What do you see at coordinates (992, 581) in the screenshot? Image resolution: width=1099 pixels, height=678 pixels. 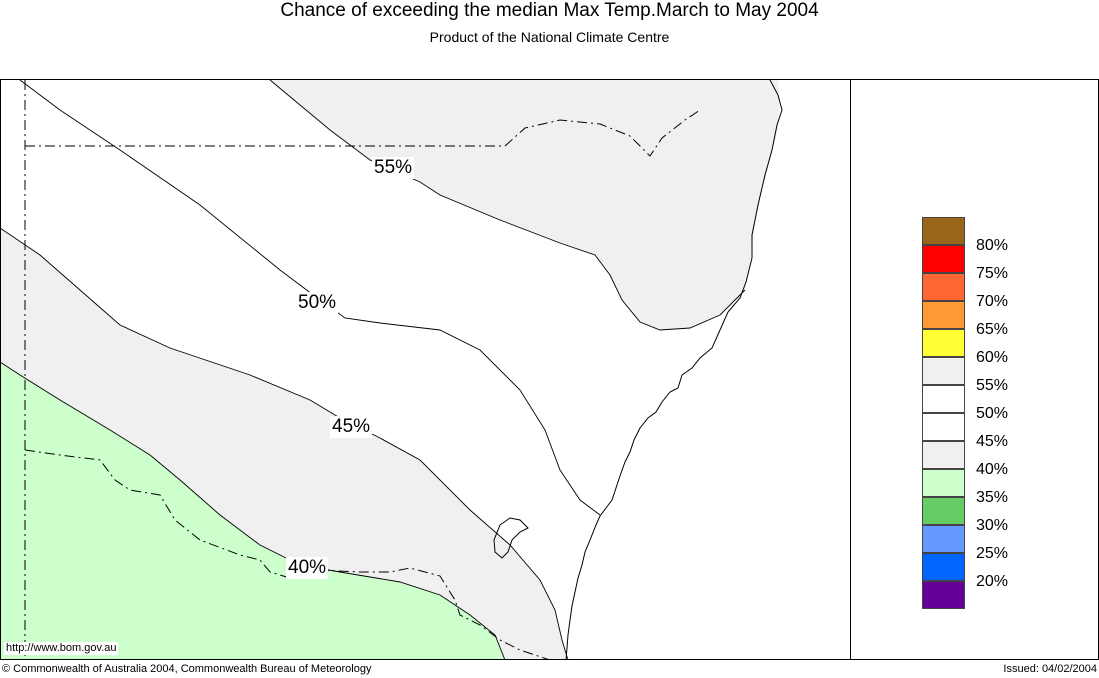 I see `legend-label: 20%` at bounding box center [992, 581].